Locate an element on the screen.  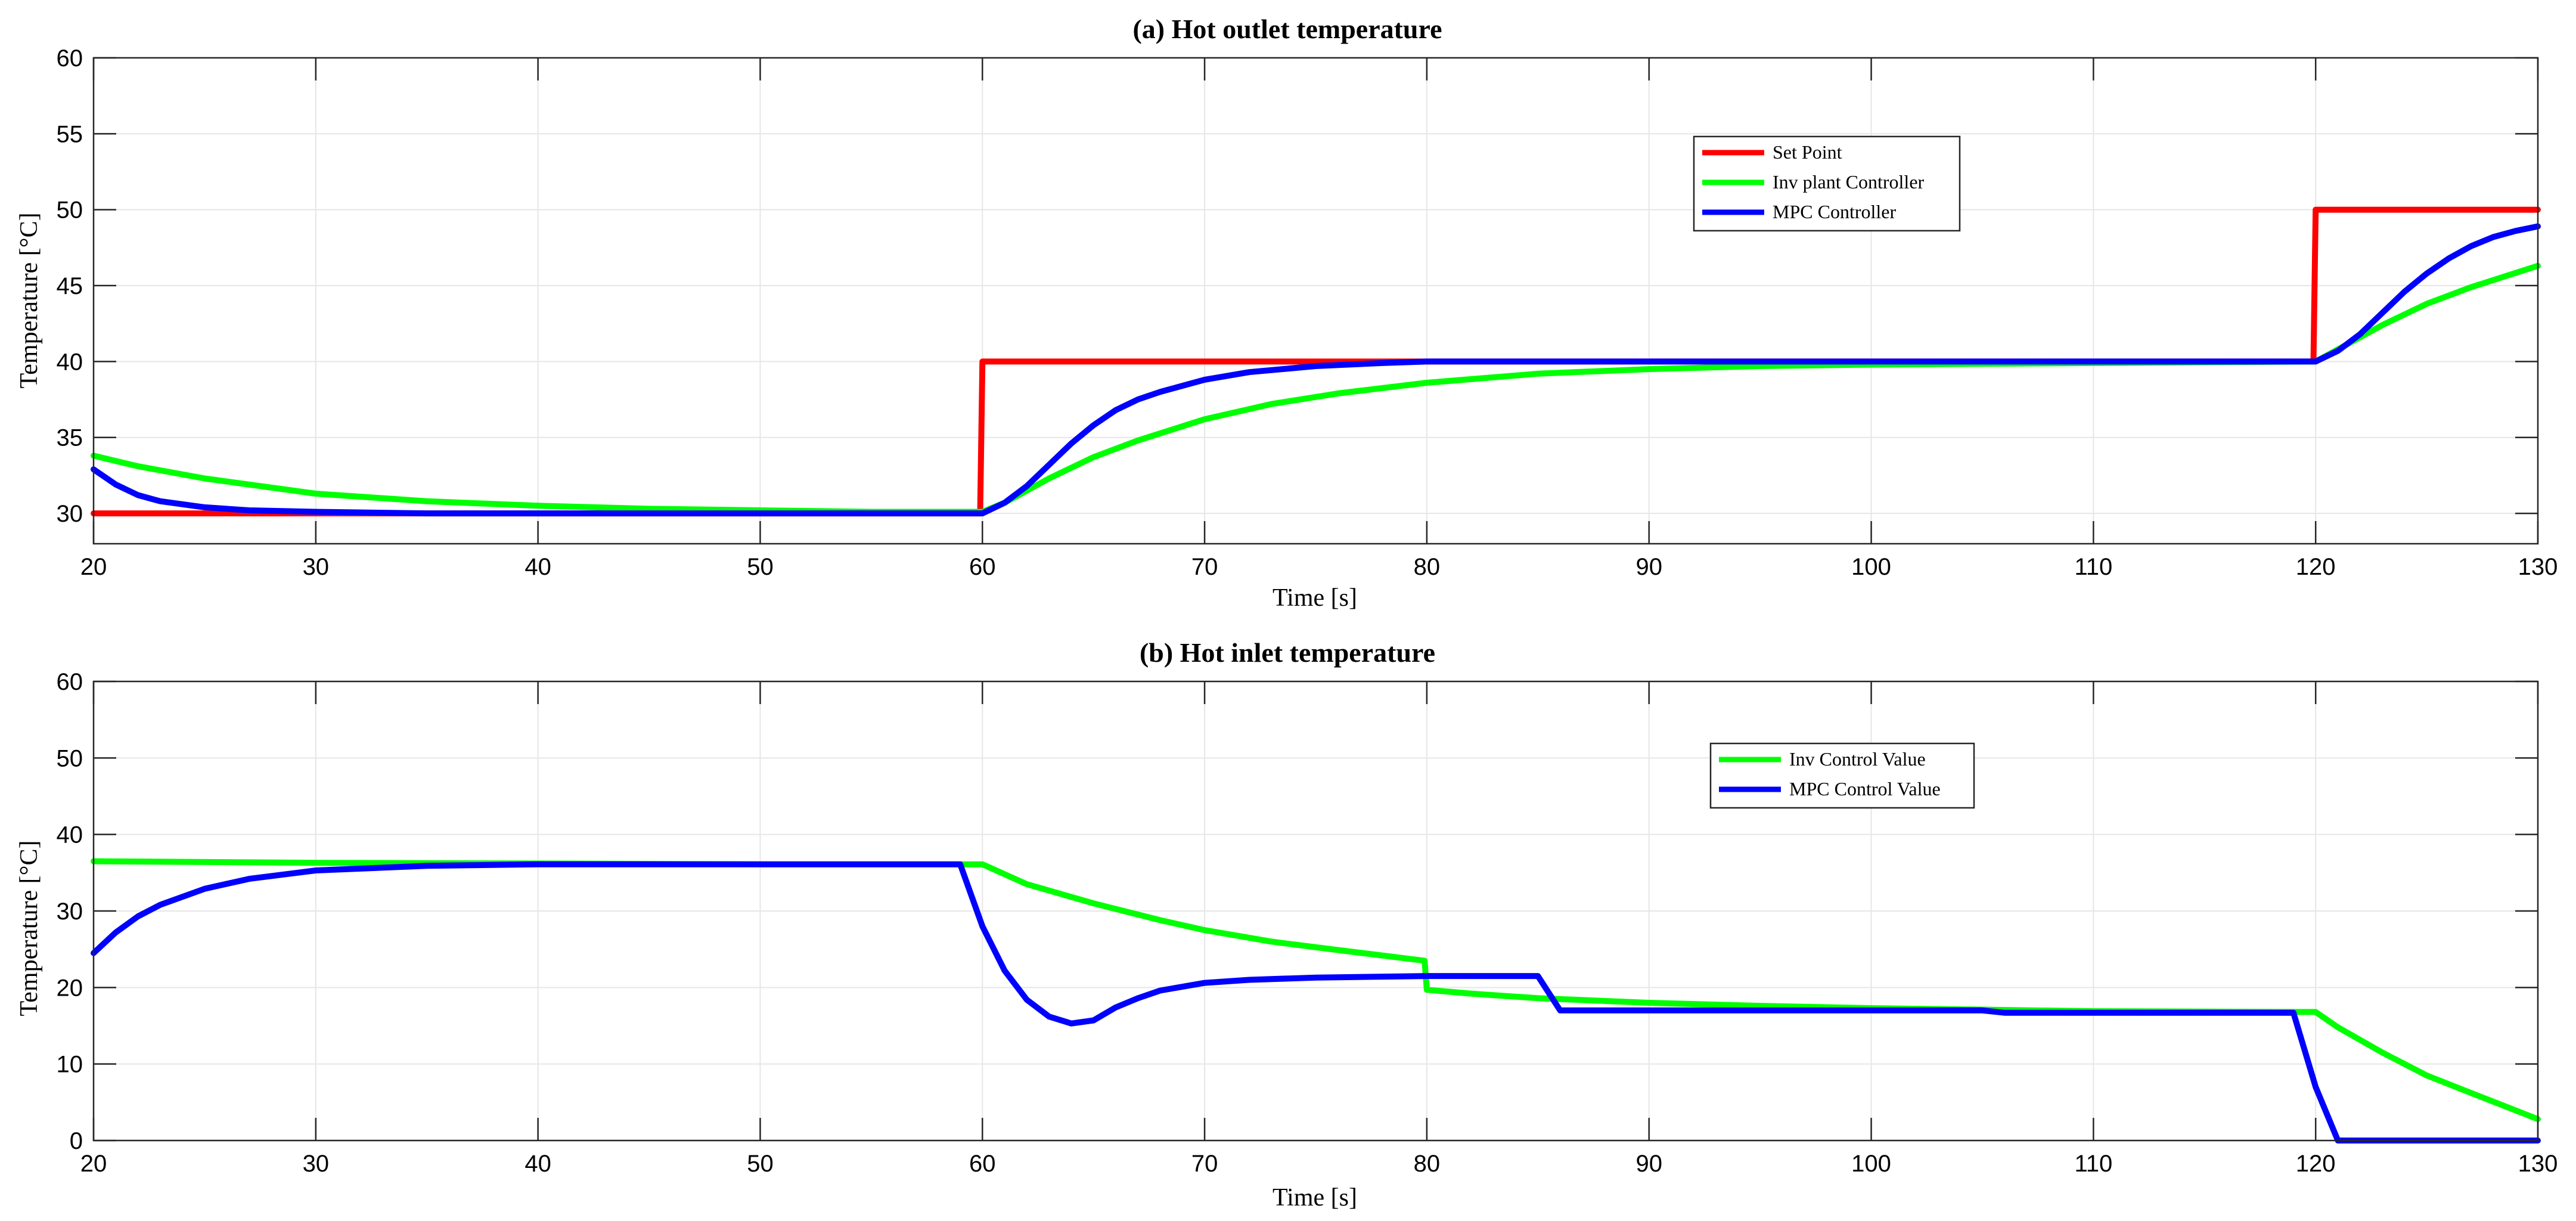
y-tick-label: 55 is located at coordinates (70, 134).